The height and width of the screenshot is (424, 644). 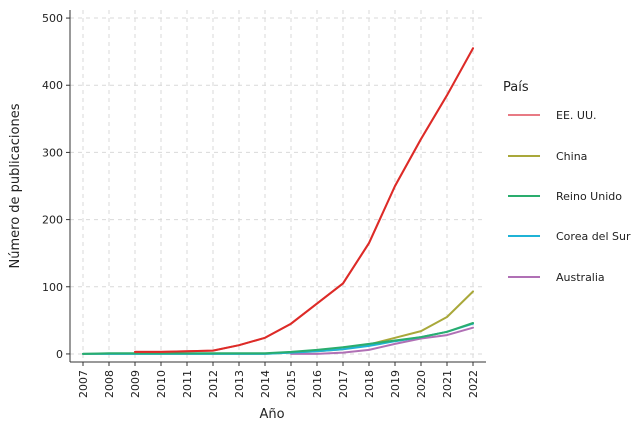 I want to click on x-tick-label-3: 2010, so click(x=161, y=384).